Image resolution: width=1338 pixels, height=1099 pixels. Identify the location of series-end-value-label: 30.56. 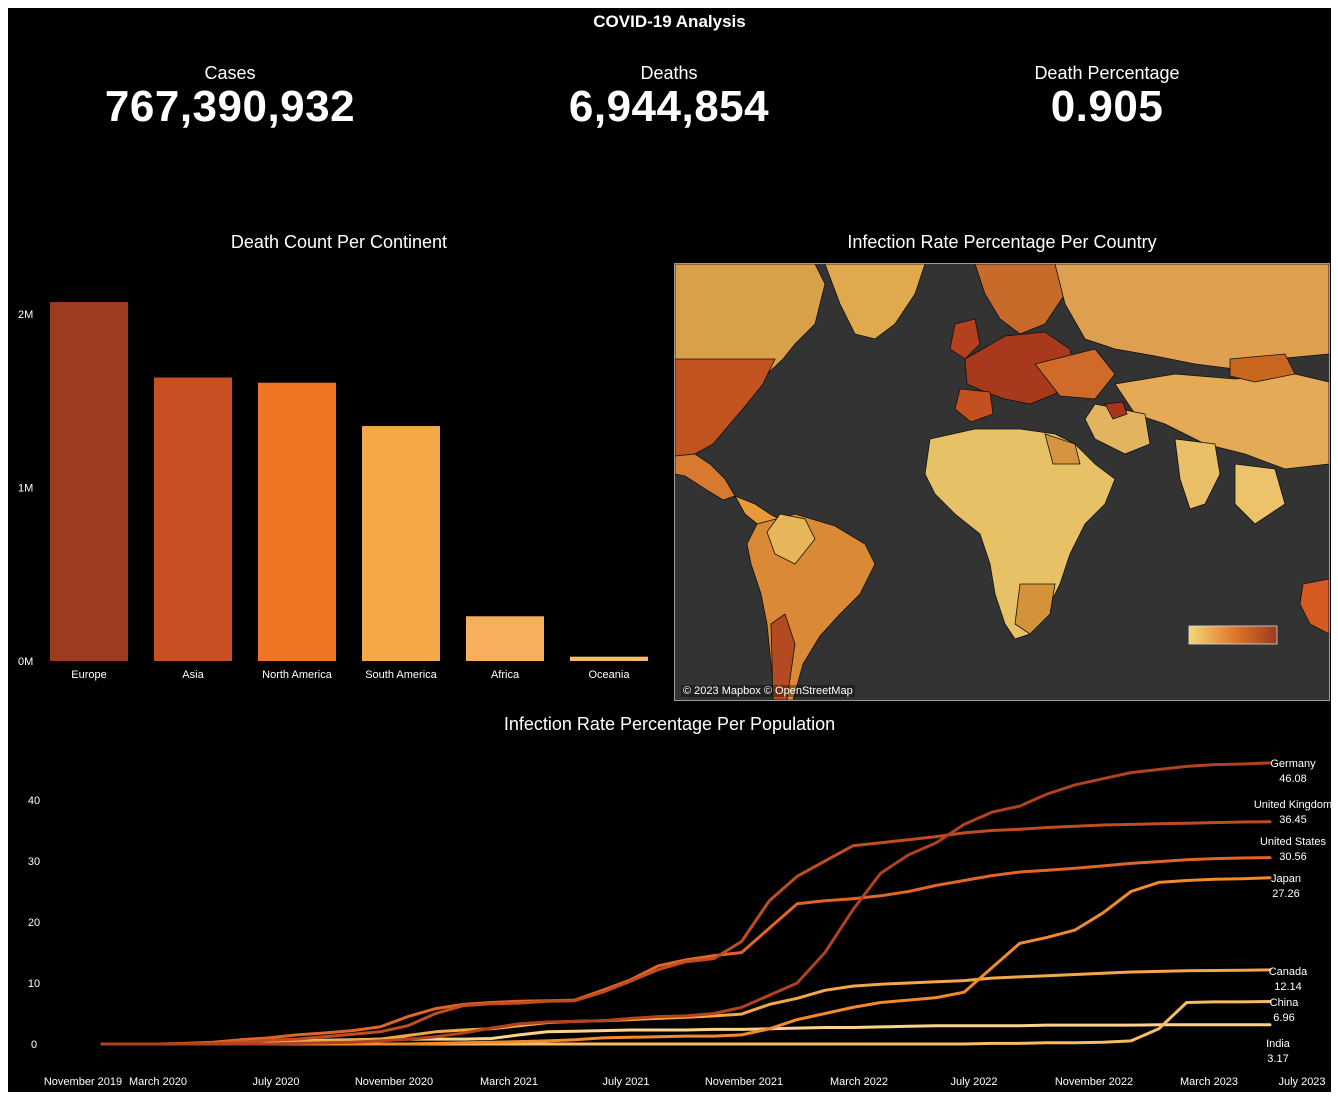
(1293, 857).